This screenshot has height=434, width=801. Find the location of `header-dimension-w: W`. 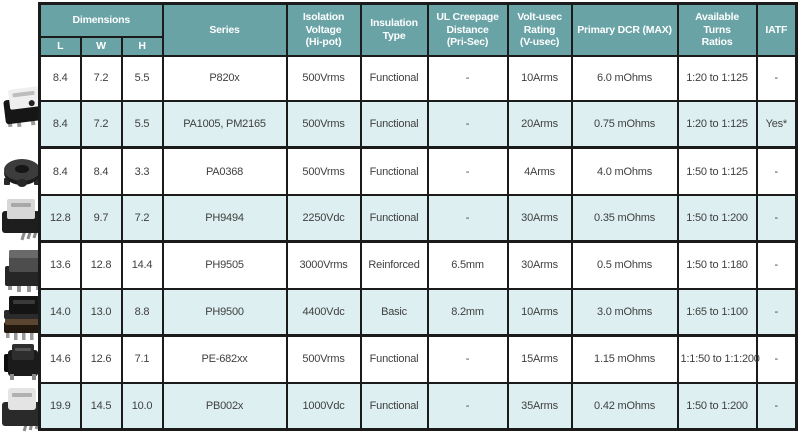

header-dimension-w: W is located at coordinates (101, 46).